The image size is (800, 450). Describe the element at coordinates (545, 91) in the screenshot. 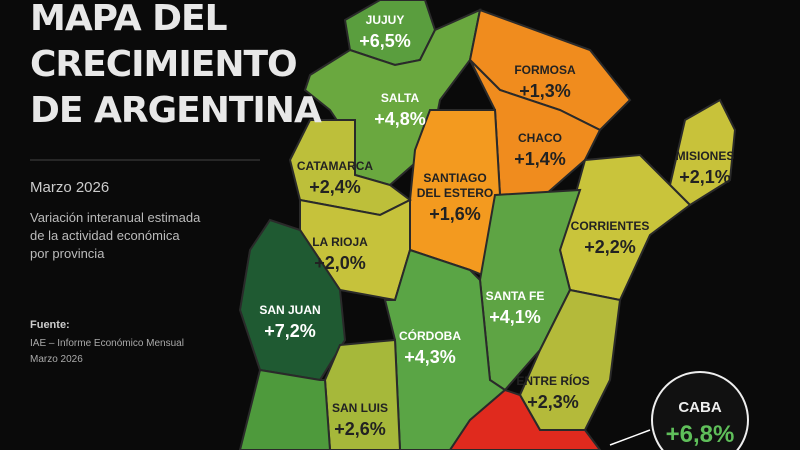

I see `province-value: +1,3%` at that location.